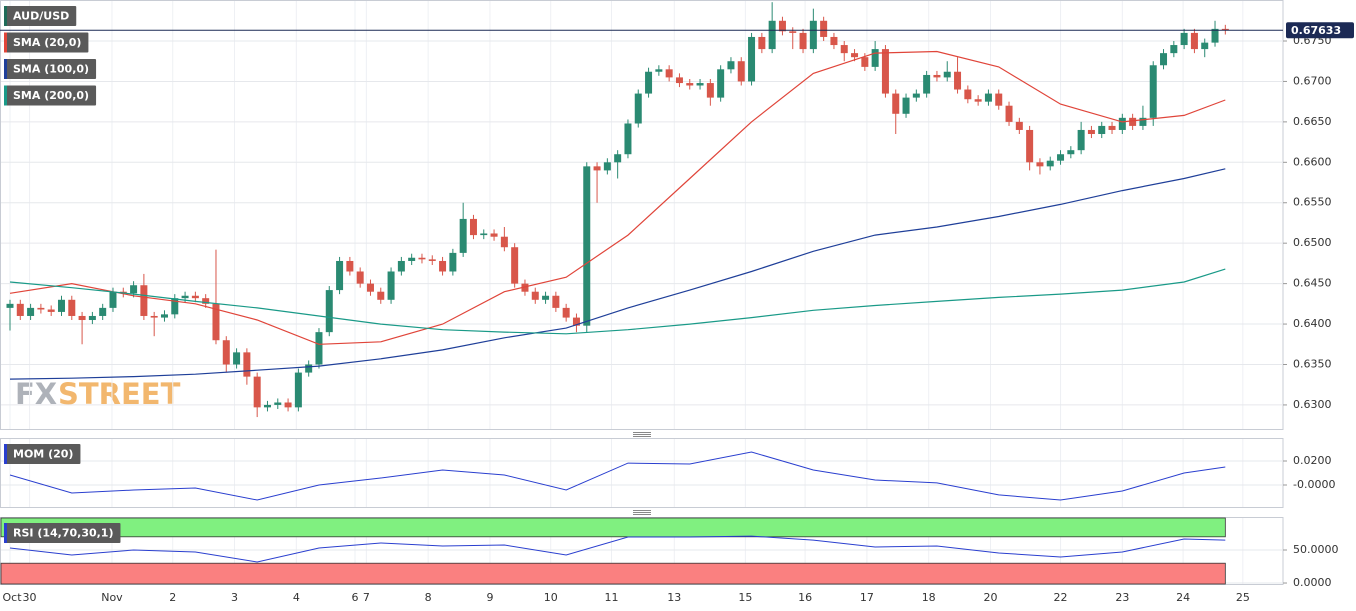 The height and width of the screenshot is (611, 1356). What do you see at coordinates (296, 597) in the screenshot?
I see `x-tick-label: 4` at bounding box center [296, 597].